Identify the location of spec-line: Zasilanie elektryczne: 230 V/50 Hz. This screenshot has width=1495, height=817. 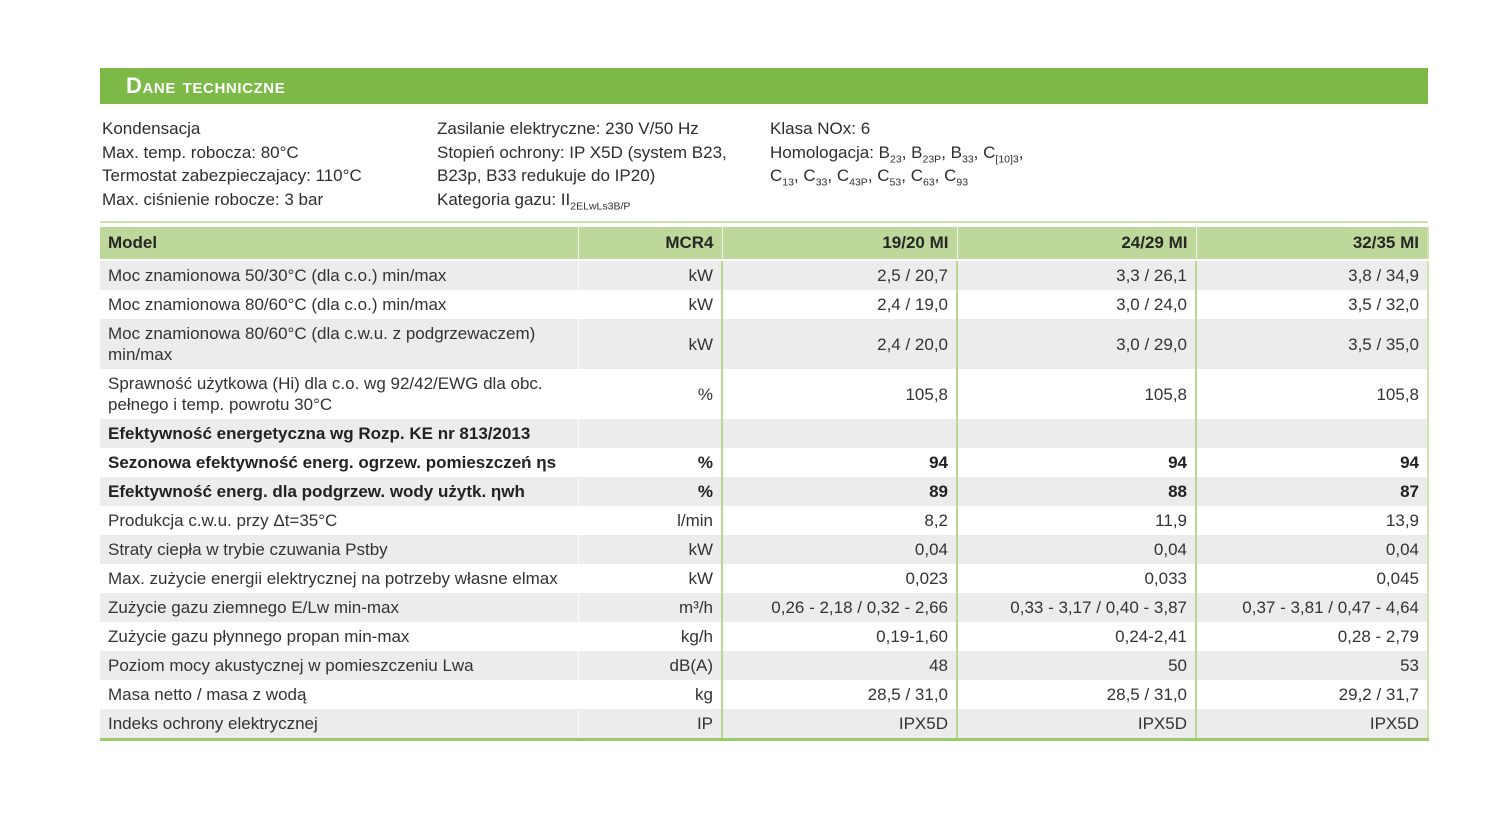
(568, 128).